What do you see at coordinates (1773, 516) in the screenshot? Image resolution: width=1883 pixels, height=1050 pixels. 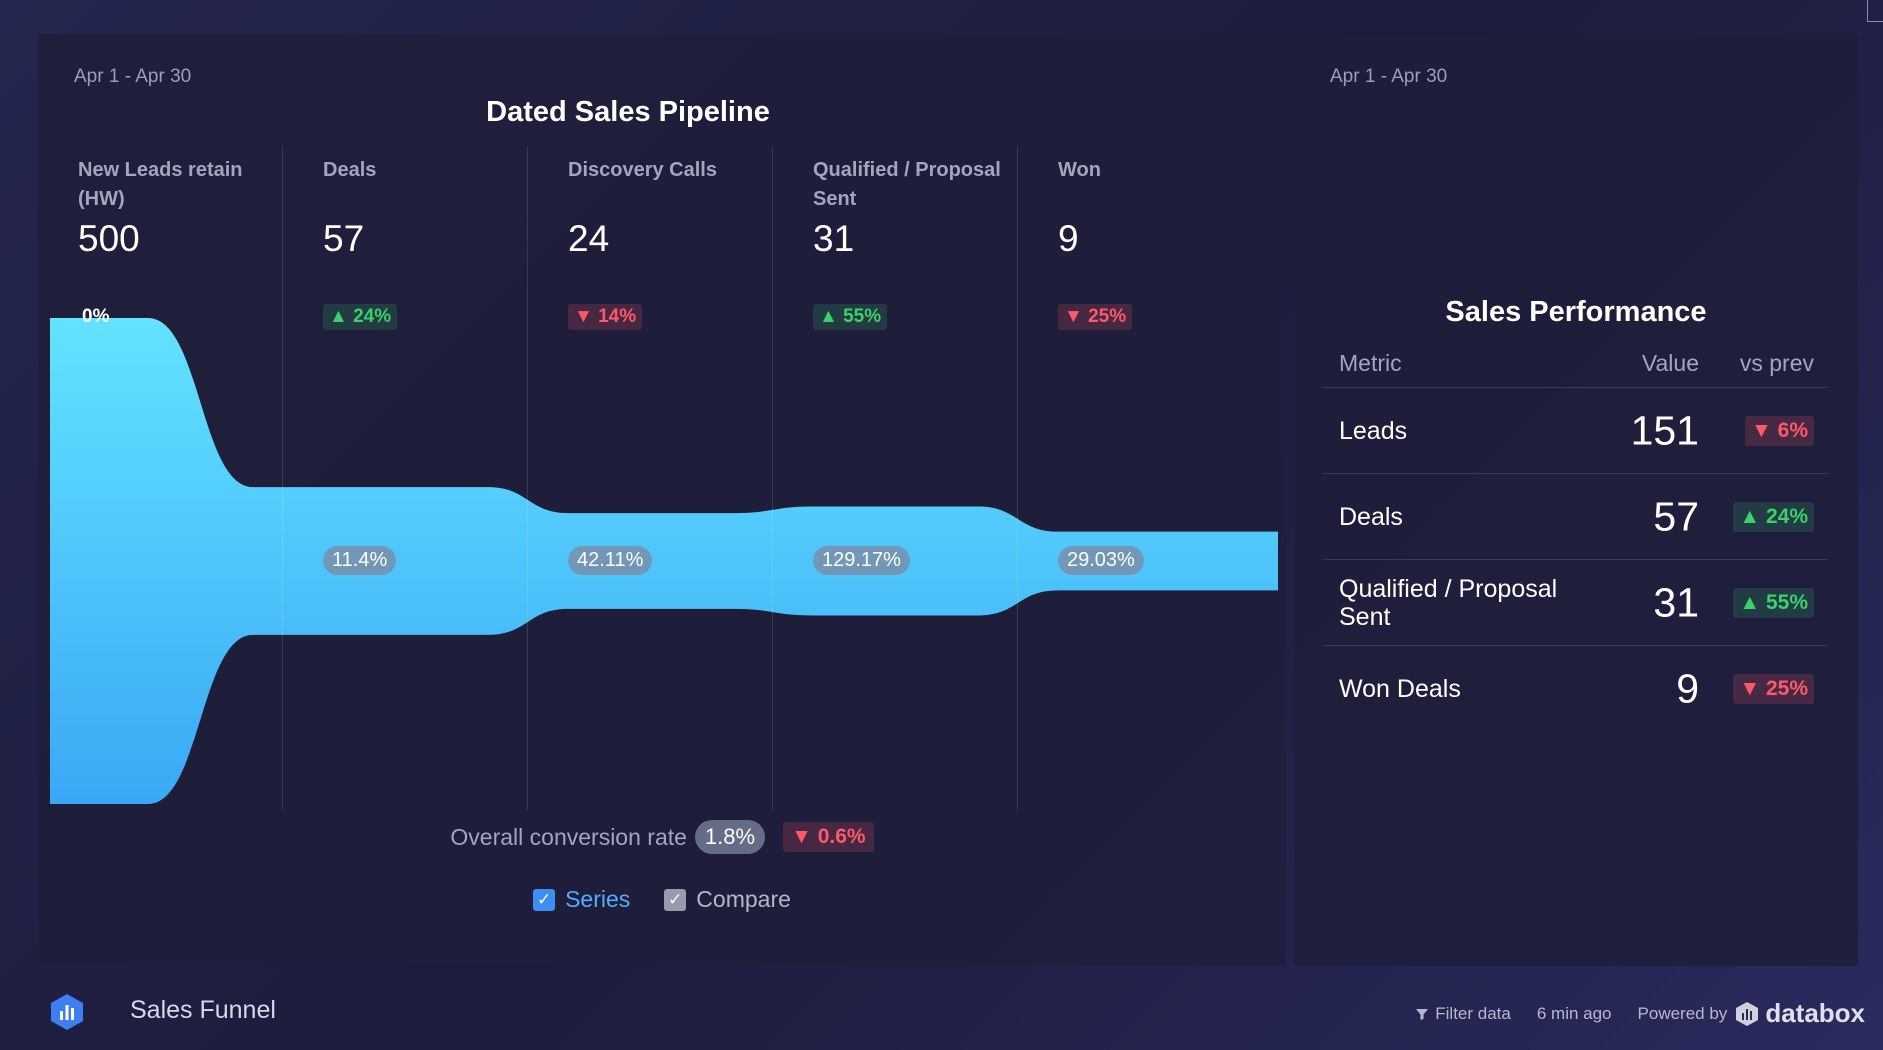 I see `row-change: ▲ 24%` at bounding box center [1773, 516].